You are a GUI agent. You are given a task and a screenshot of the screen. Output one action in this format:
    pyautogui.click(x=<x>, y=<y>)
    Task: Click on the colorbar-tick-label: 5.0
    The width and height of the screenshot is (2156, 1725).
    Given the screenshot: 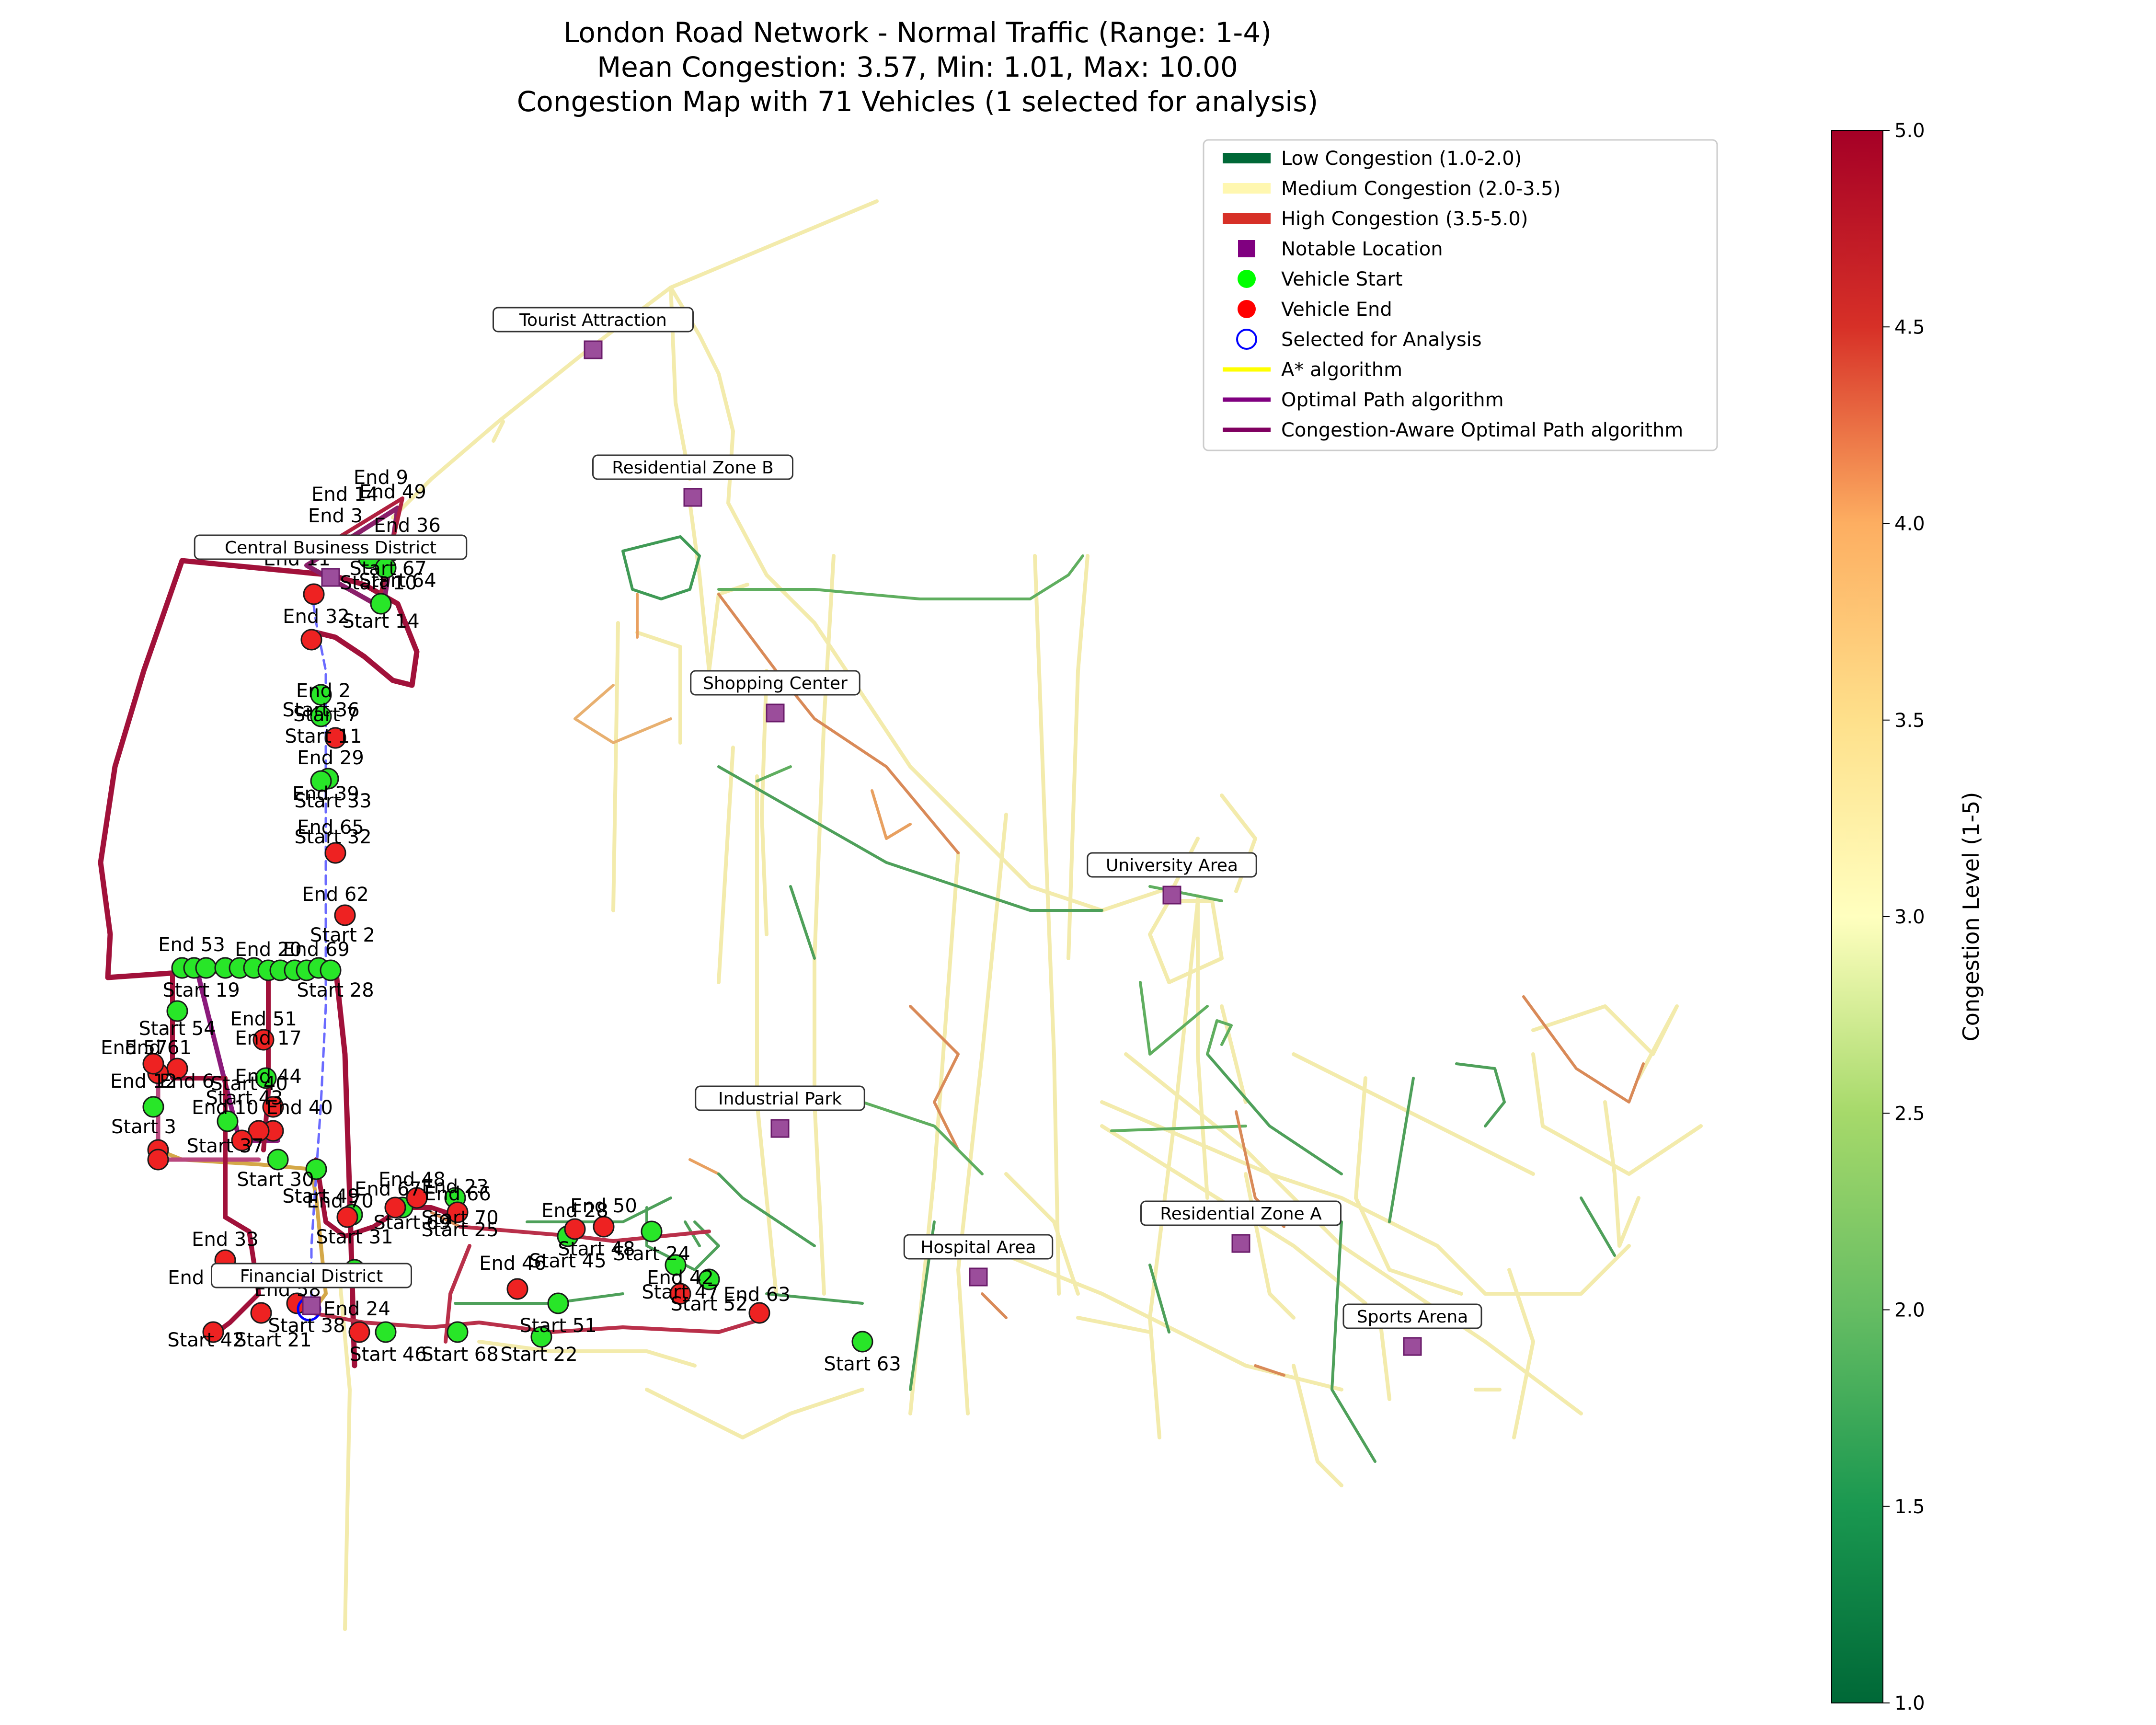 What is the action you would take?
    pyautogui.click(x=1909, y=131)
    